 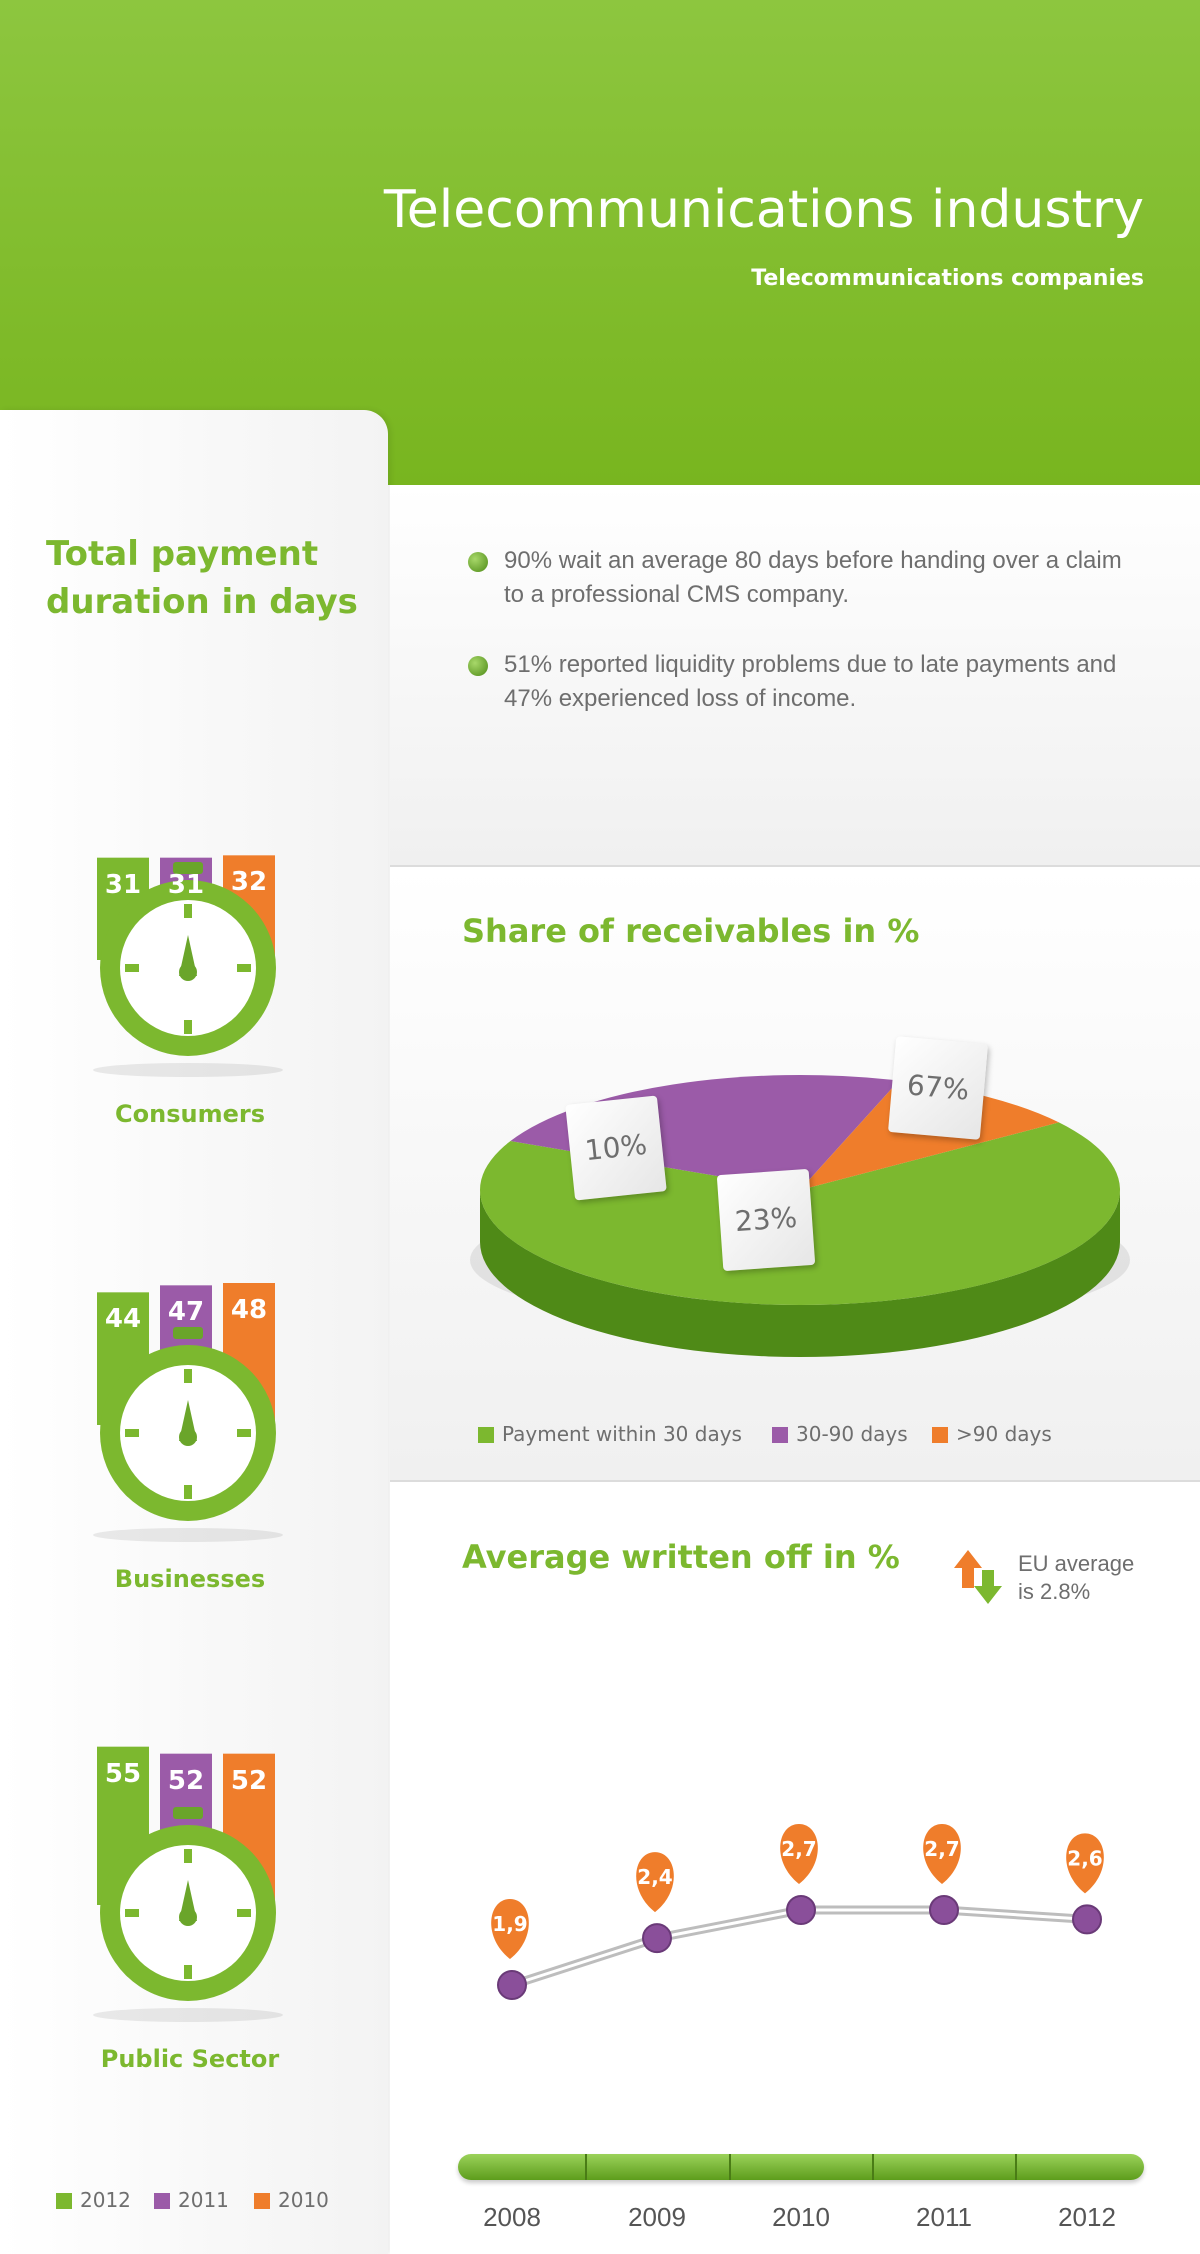 I want to click on legend-swatch-2010, so click(x=262, y=2201).